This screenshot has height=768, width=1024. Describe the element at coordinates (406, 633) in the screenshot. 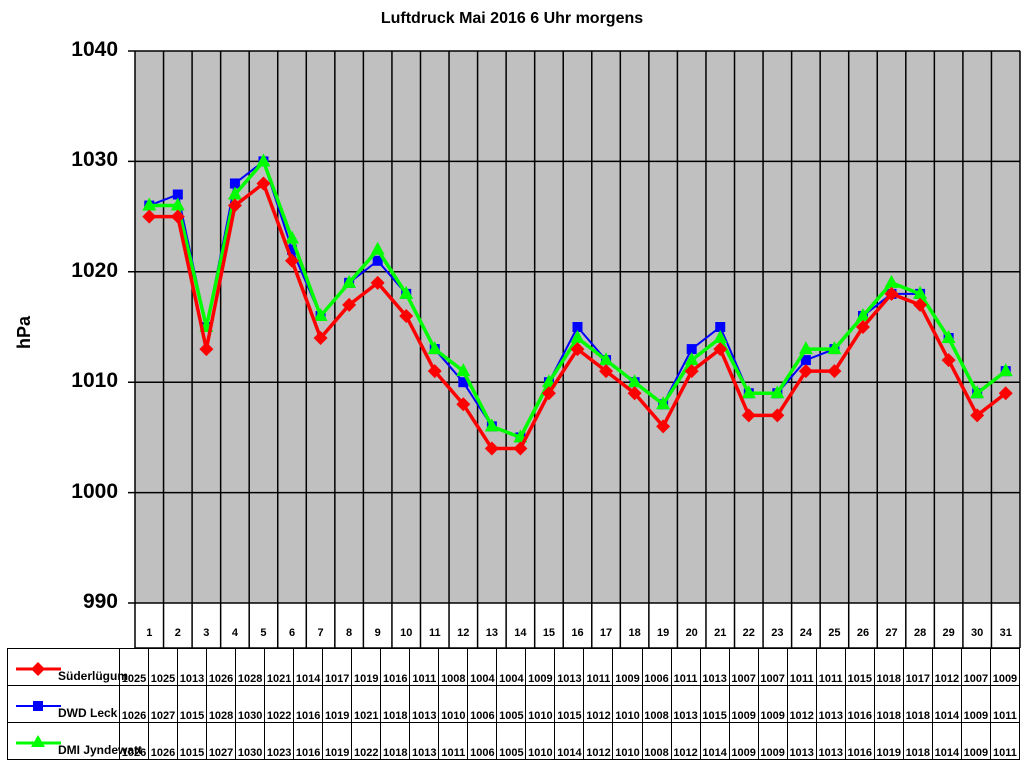

I see `x-tick-label: 10` at that location.